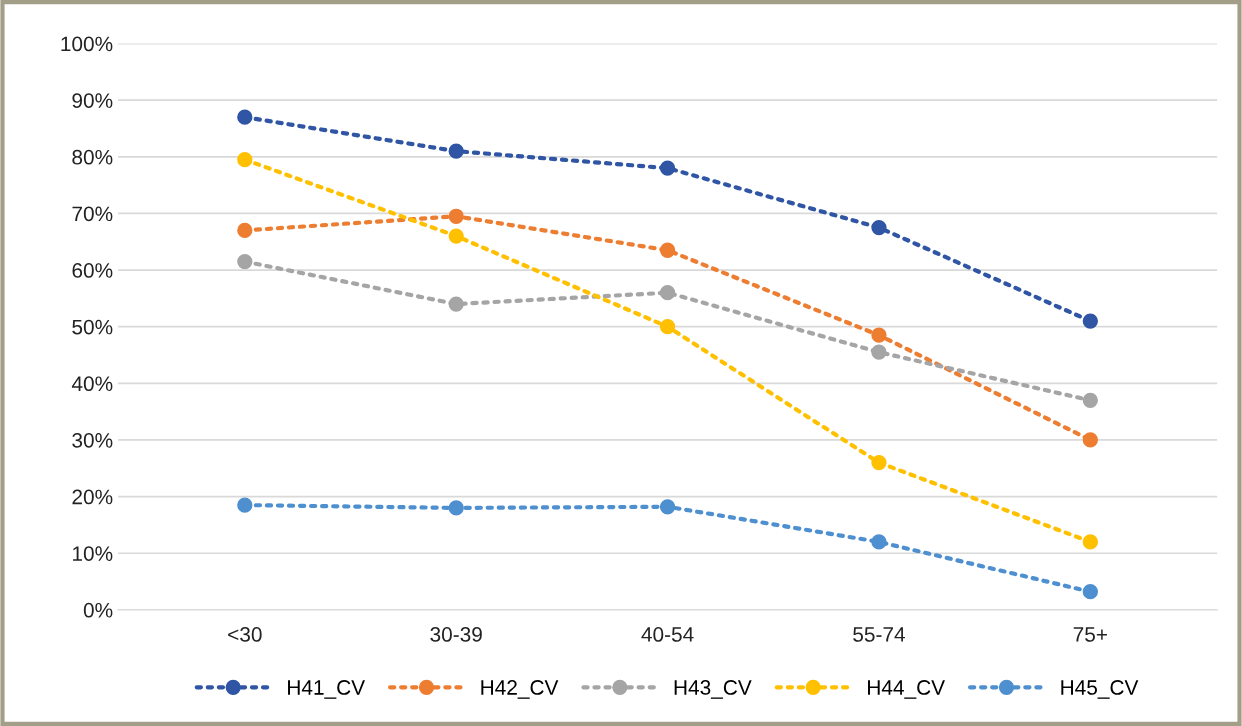  Describe the element at coordinates (667, 634) in the screenshot. I see `x-tick-label: 40-54` at that location.